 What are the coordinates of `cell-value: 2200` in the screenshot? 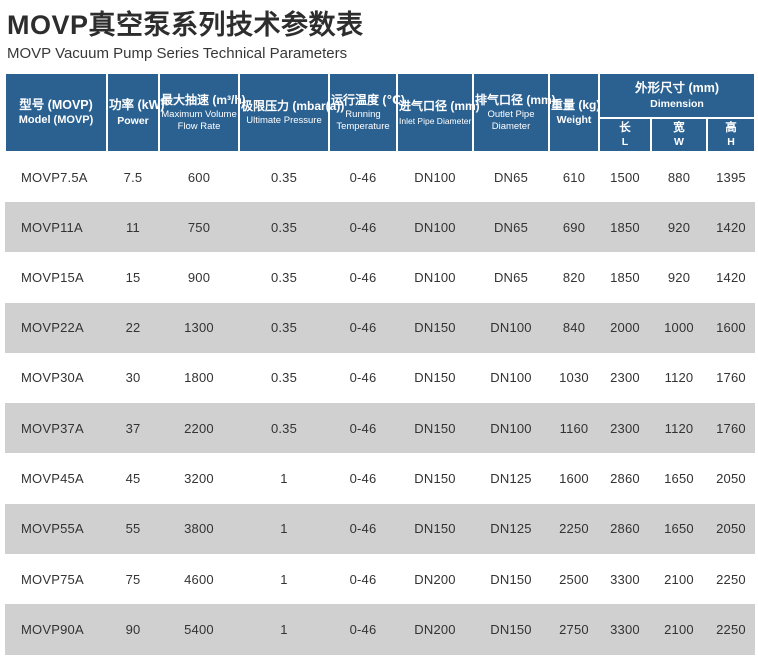 It's located at (199, 428).